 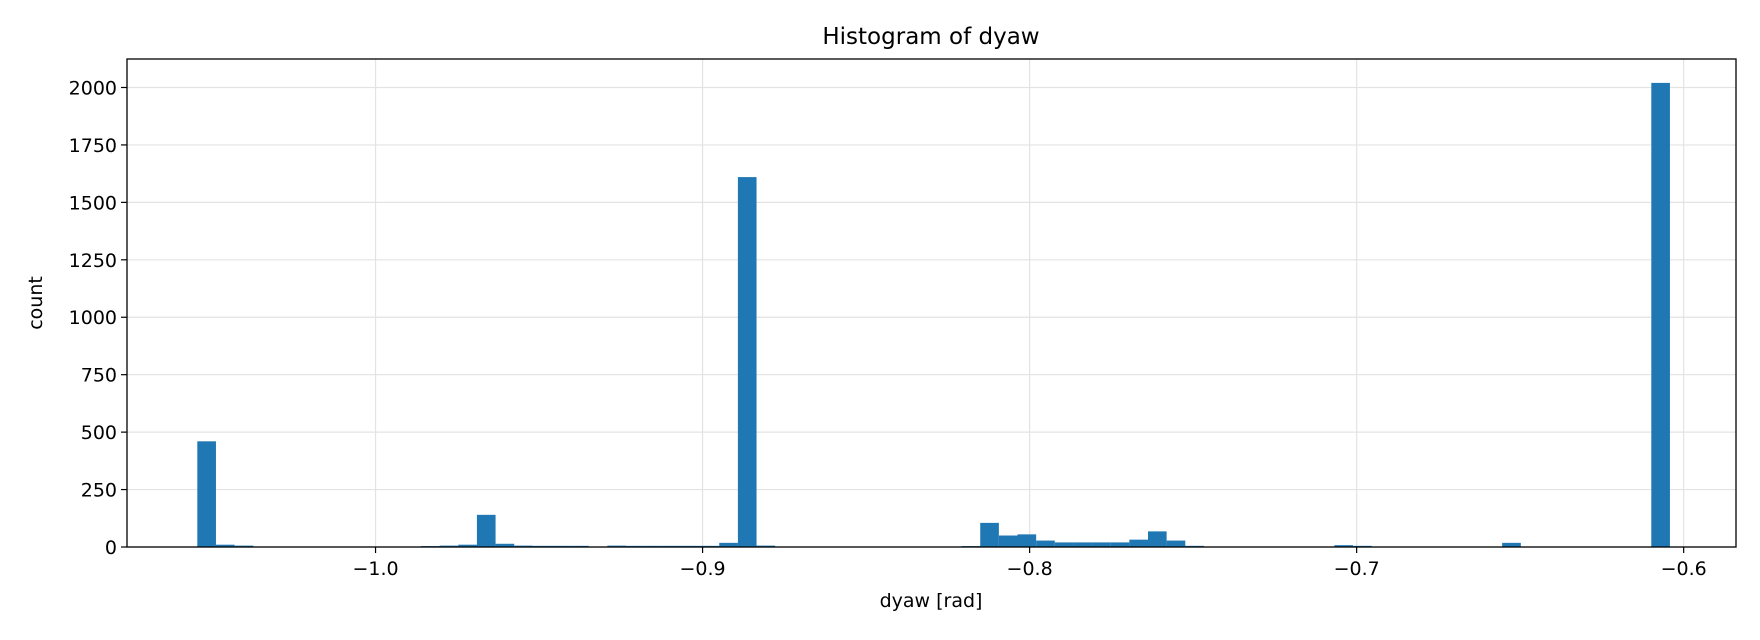 What do you see at coordinates (99, 376) in the screenshot?
I see `y-tick-label: 750` at bounding box center [99, 376].